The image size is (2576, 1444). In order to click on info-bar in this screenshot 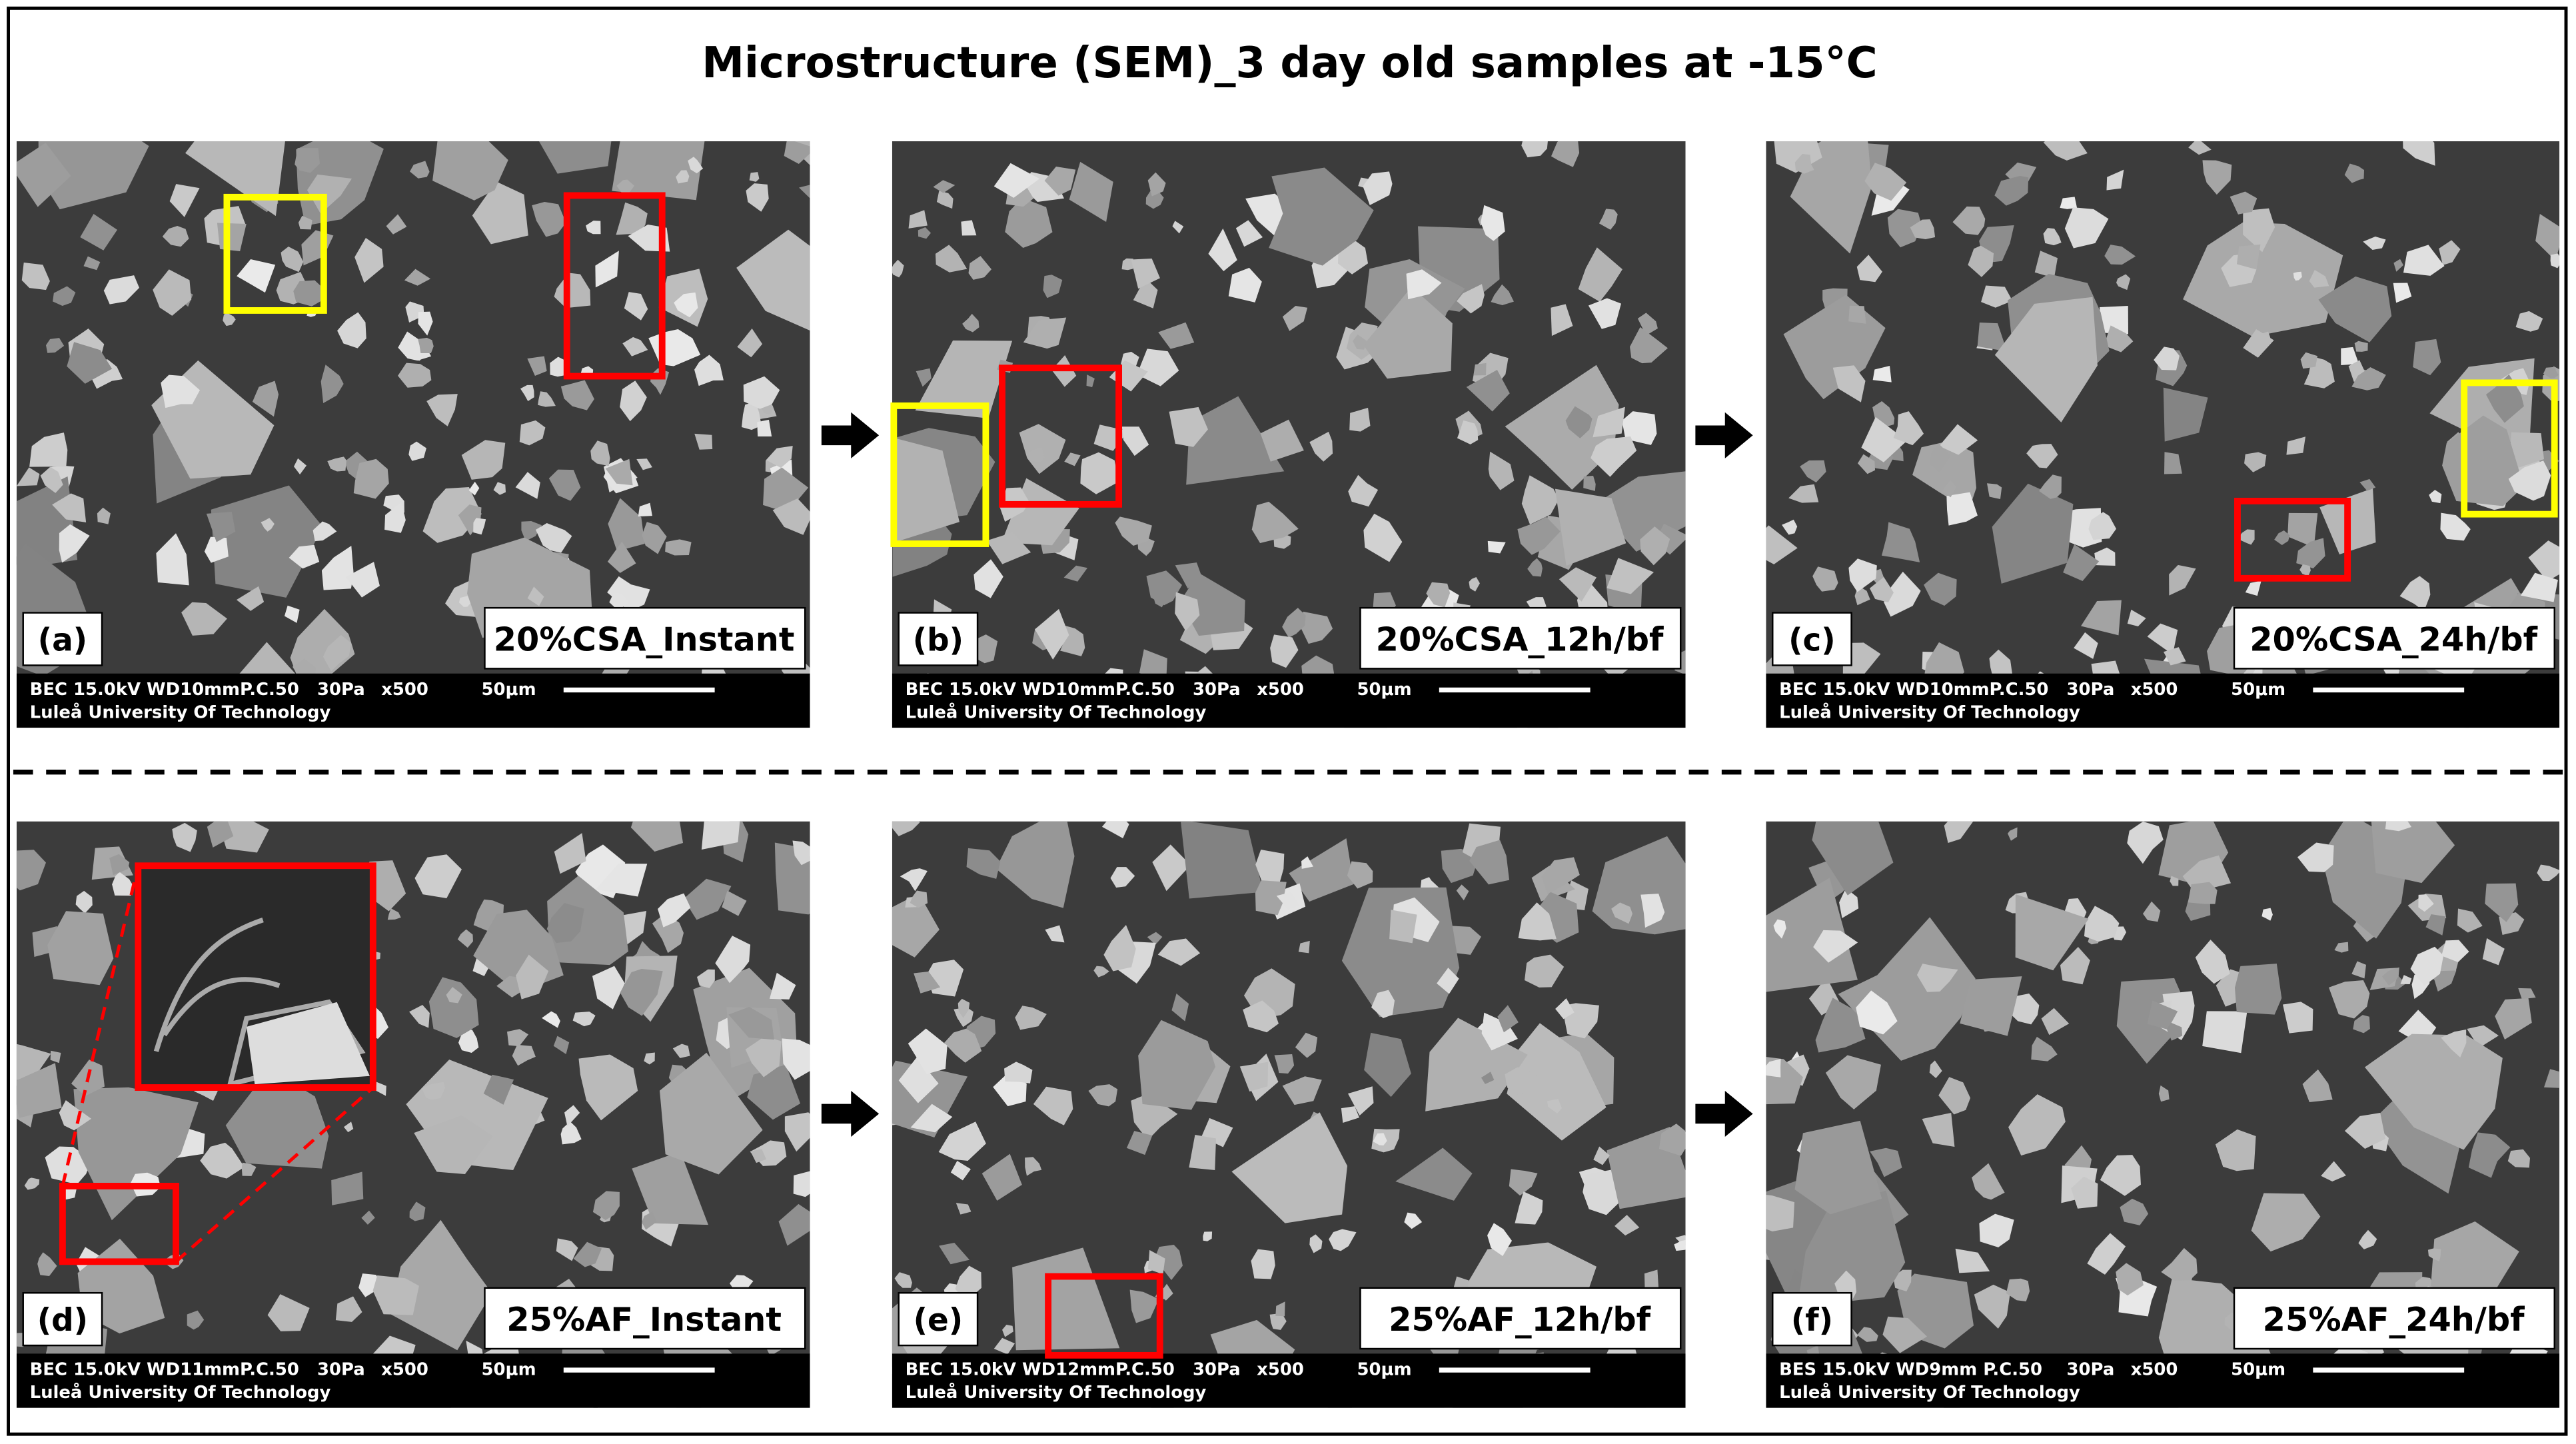, I will do `click(2163, 700)`.